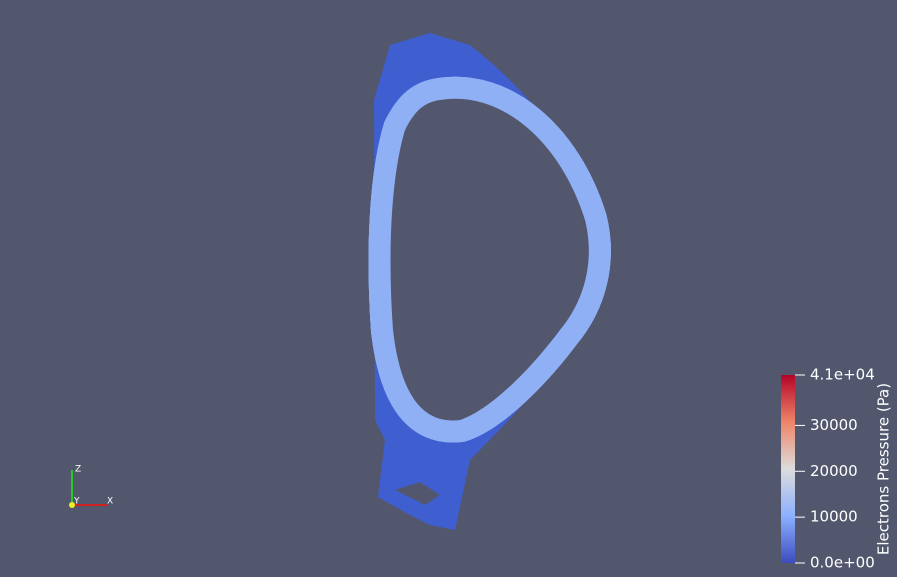 This screenshot has height=577, width=897. I want to click on tick-label: 20000, so click(834, 471).